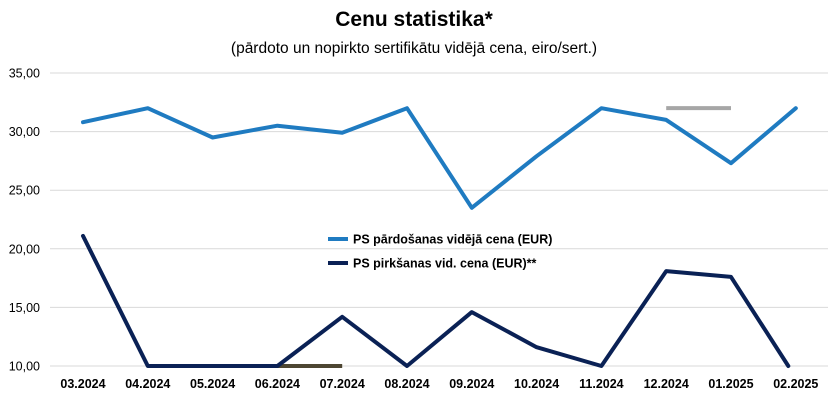 Image resolution: width=828 pixels, height=401 pixels. What do you see at coordinates (452, 240) in the screenshot?
I see `legend-label: PS pārdošanas vidējā cena (EUR)` at bounding box center [452, 240].